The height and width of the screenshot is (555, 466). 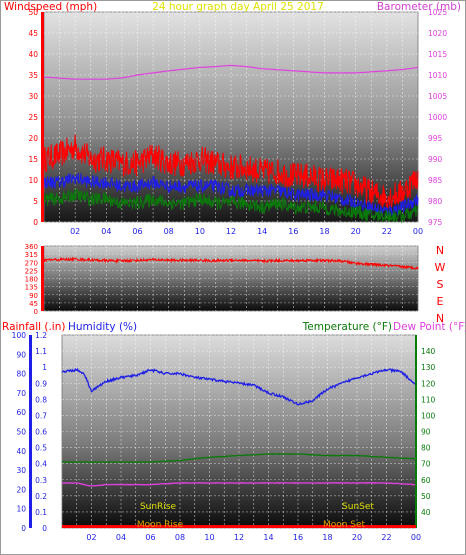 I want to click on wind-direction-tick-label: 0, so click(x=36, y=312).